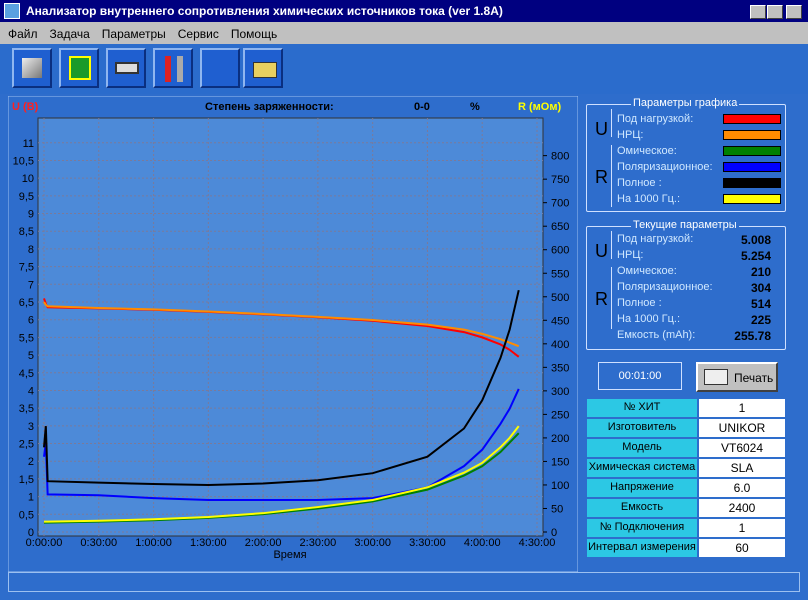  What do you see at coordinates (422, 107) in the screenshot?
I see `charge-value: 0-0` at bounding box center [422, 107].